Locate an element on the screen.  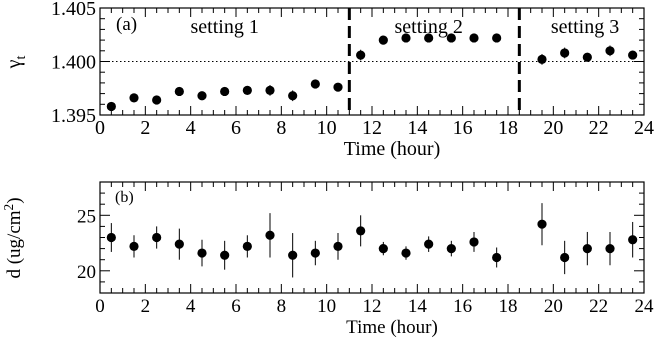
setting-label: setting 1 is located at coordinates (224, 27).